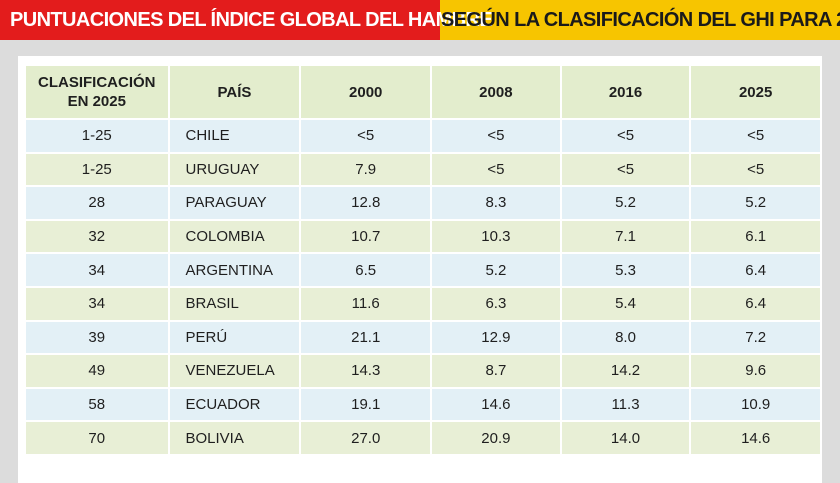 The image size is (840, 483). I want to click on country-cell: BOLIVIA, so click(234, 438).